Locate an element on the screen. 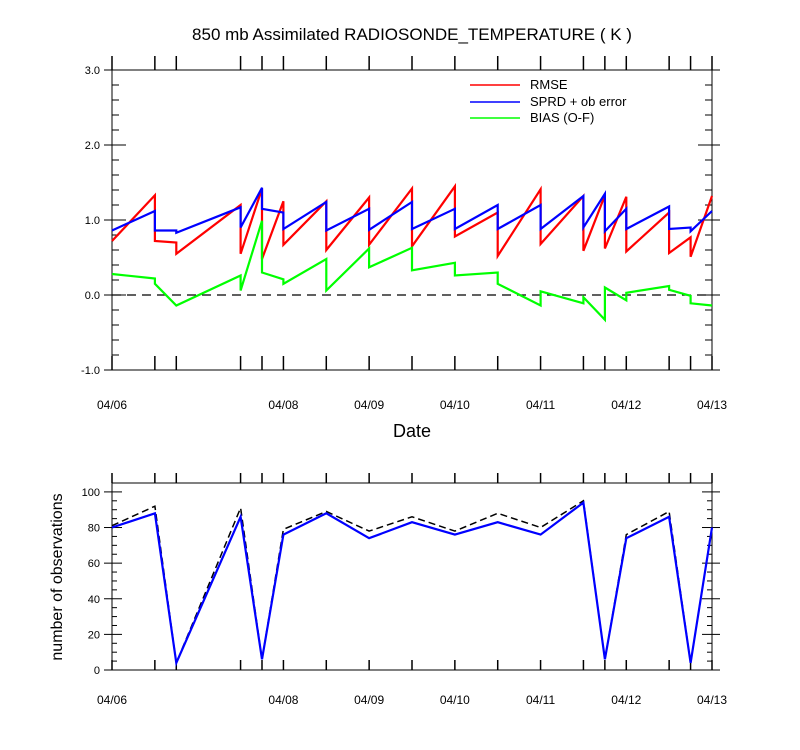 This screenshot has height=750, width=800. bottom-y-tick-label: 40 is located at coordinates (94, 600).